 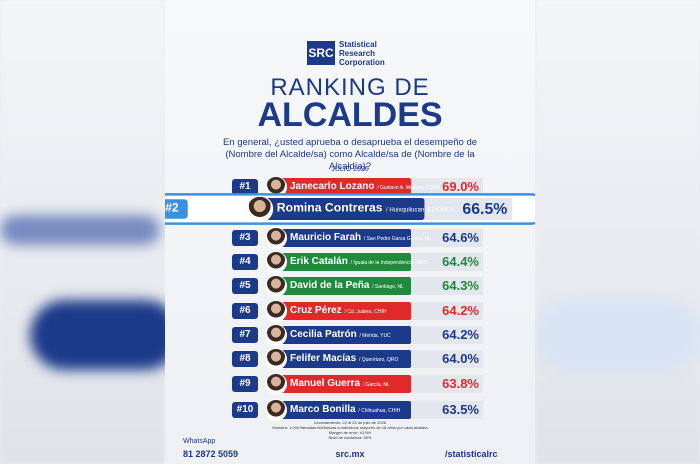 I want to click on rank-badge: #1, so click(x=245, y=187).